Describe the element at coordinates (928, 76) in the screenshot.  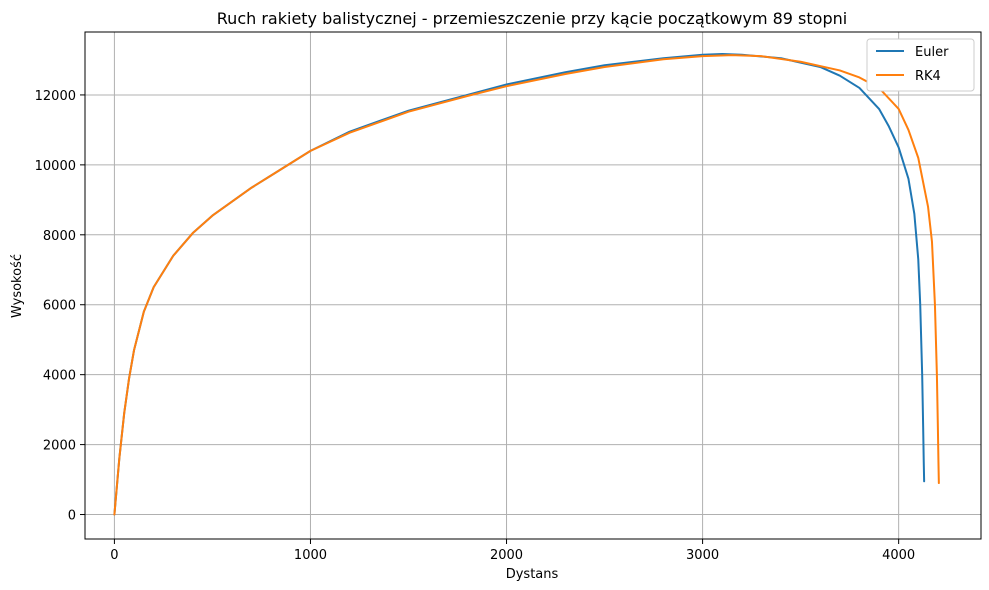
I see `legend-label-rk4: RK4` at that location.